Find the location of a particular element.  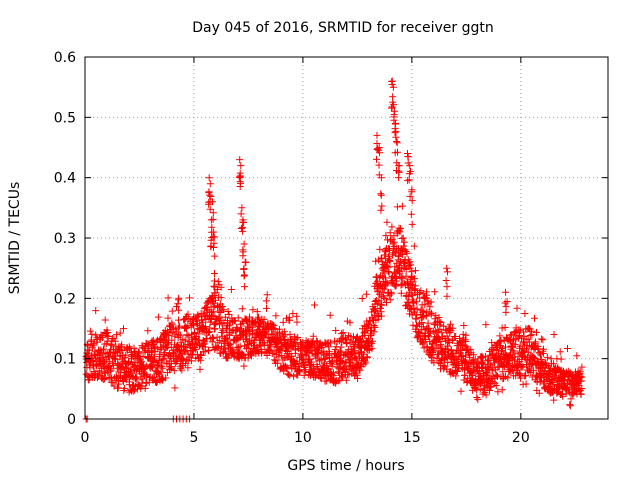

y-tick-label: 0.1 is located at coordinates (65, 360).